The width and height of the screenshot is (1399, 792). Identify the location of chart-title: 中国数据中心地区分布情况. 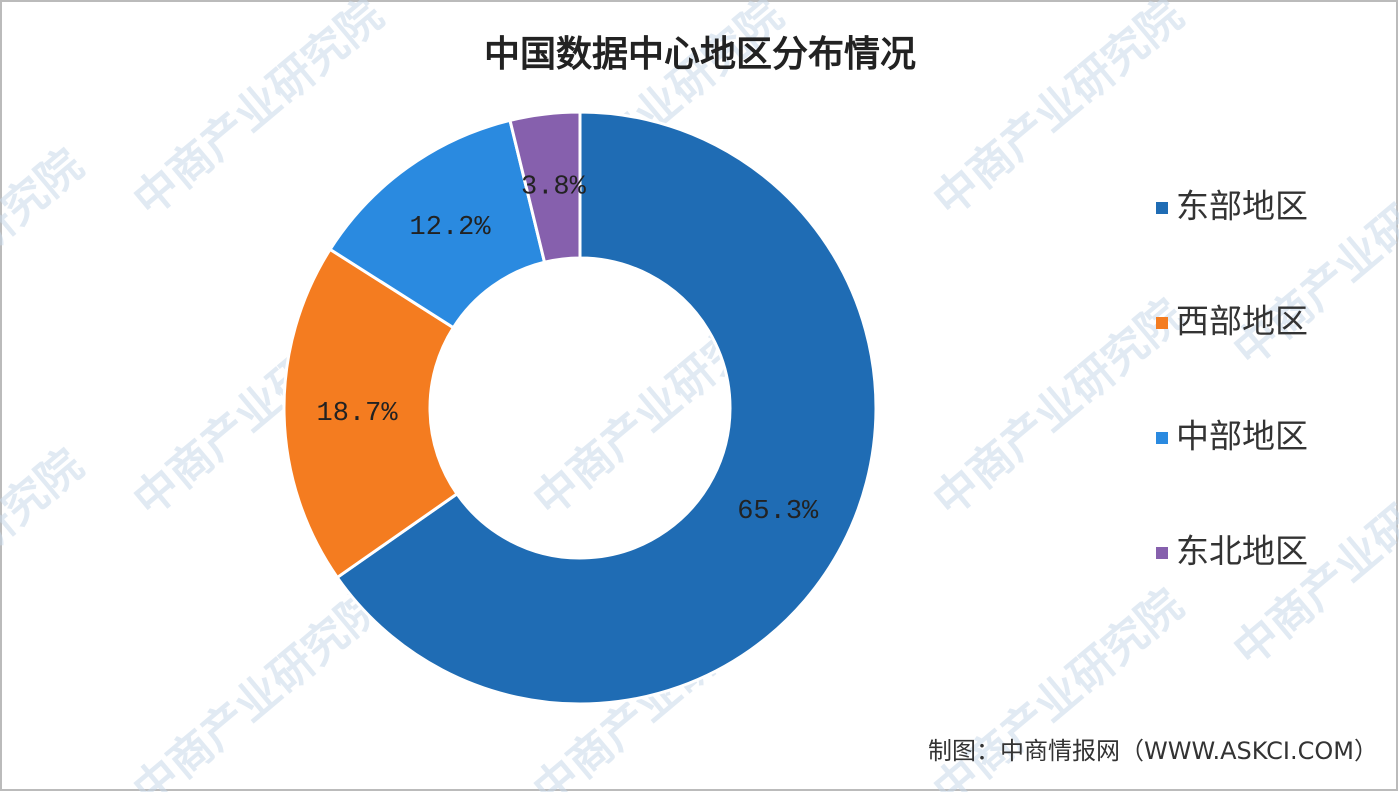
(700, 54).